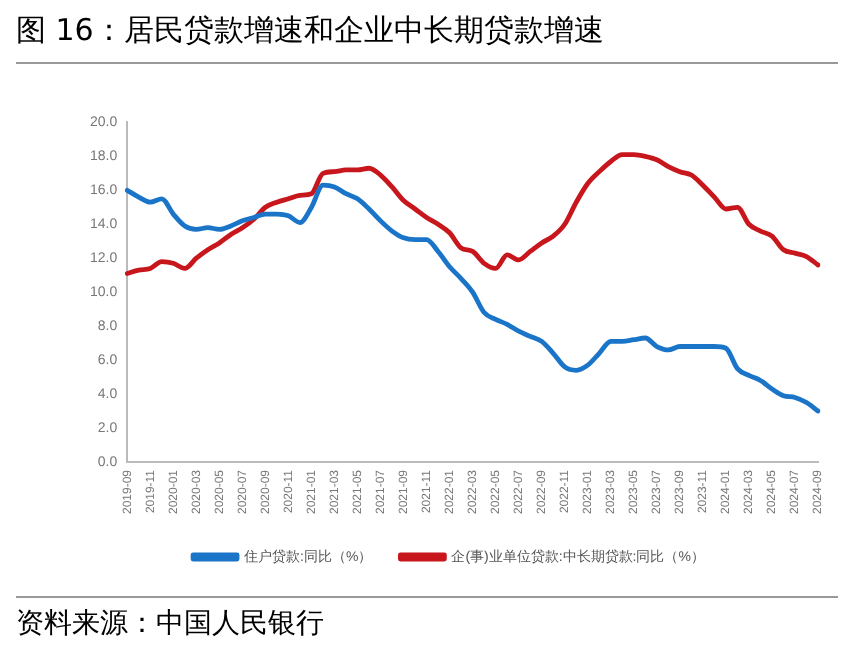 This screenshot has height=666, width=854. What do you see at coordinates (427, 619) in the screenshot?
I see `text: 资料来源：中国人民银行` at bounding box center [427, 619].